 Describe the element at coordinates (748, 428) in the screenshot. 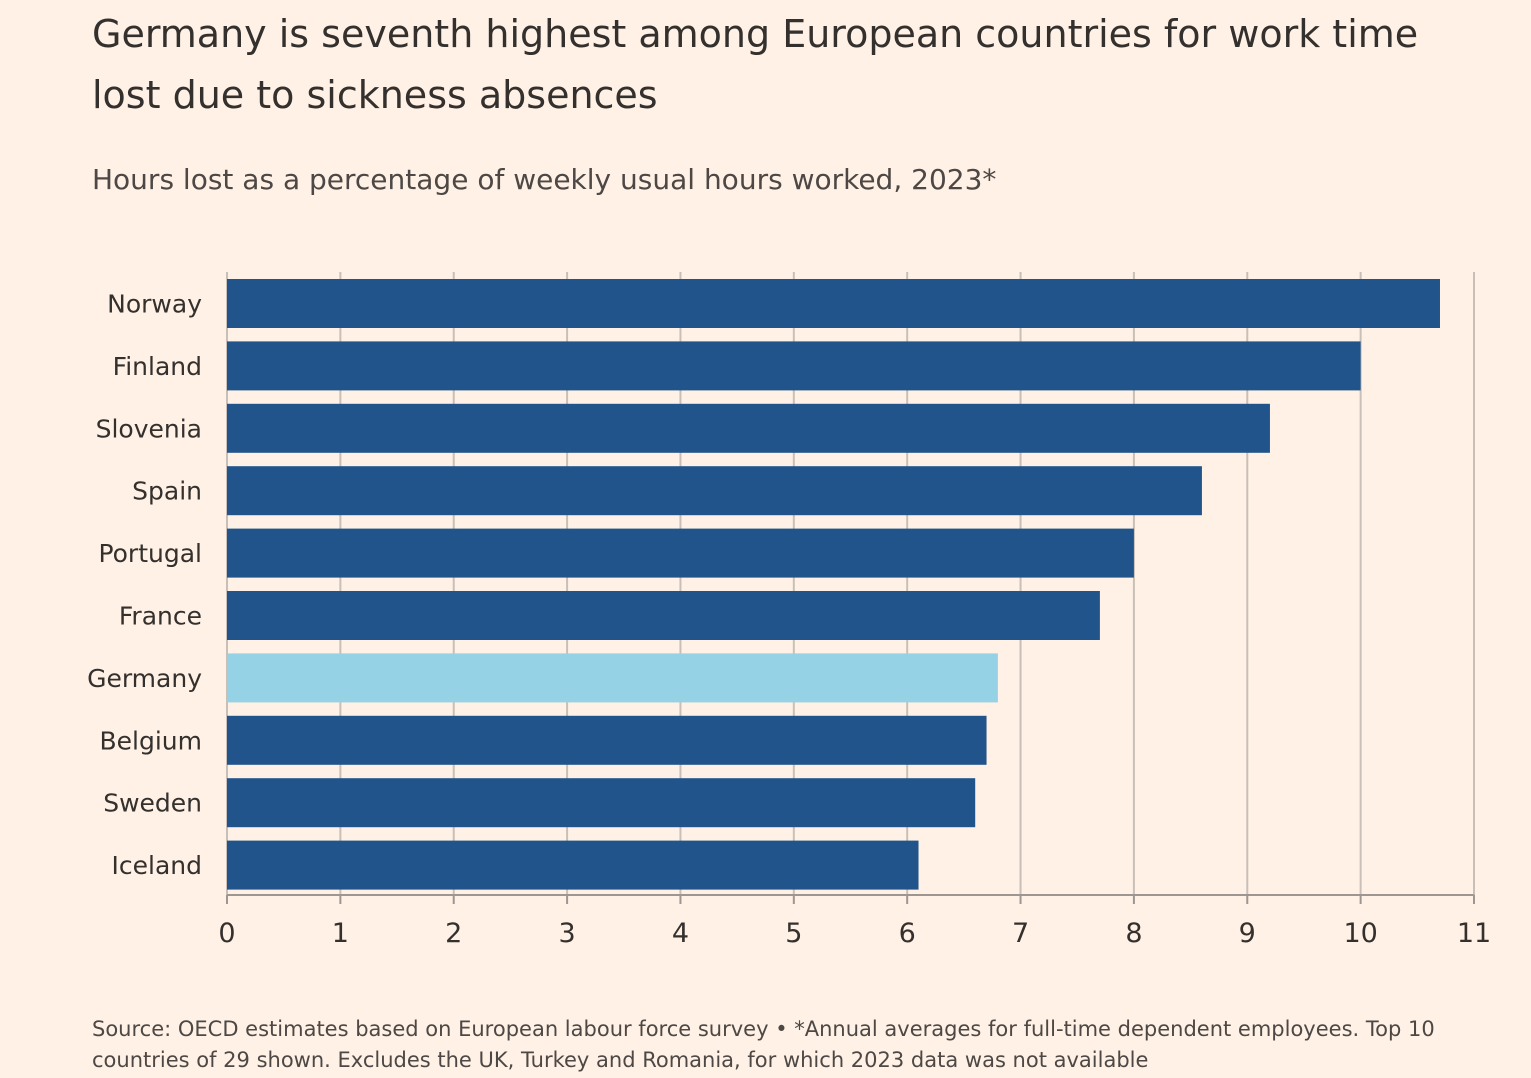

I see `bar-slovenia` at that location.